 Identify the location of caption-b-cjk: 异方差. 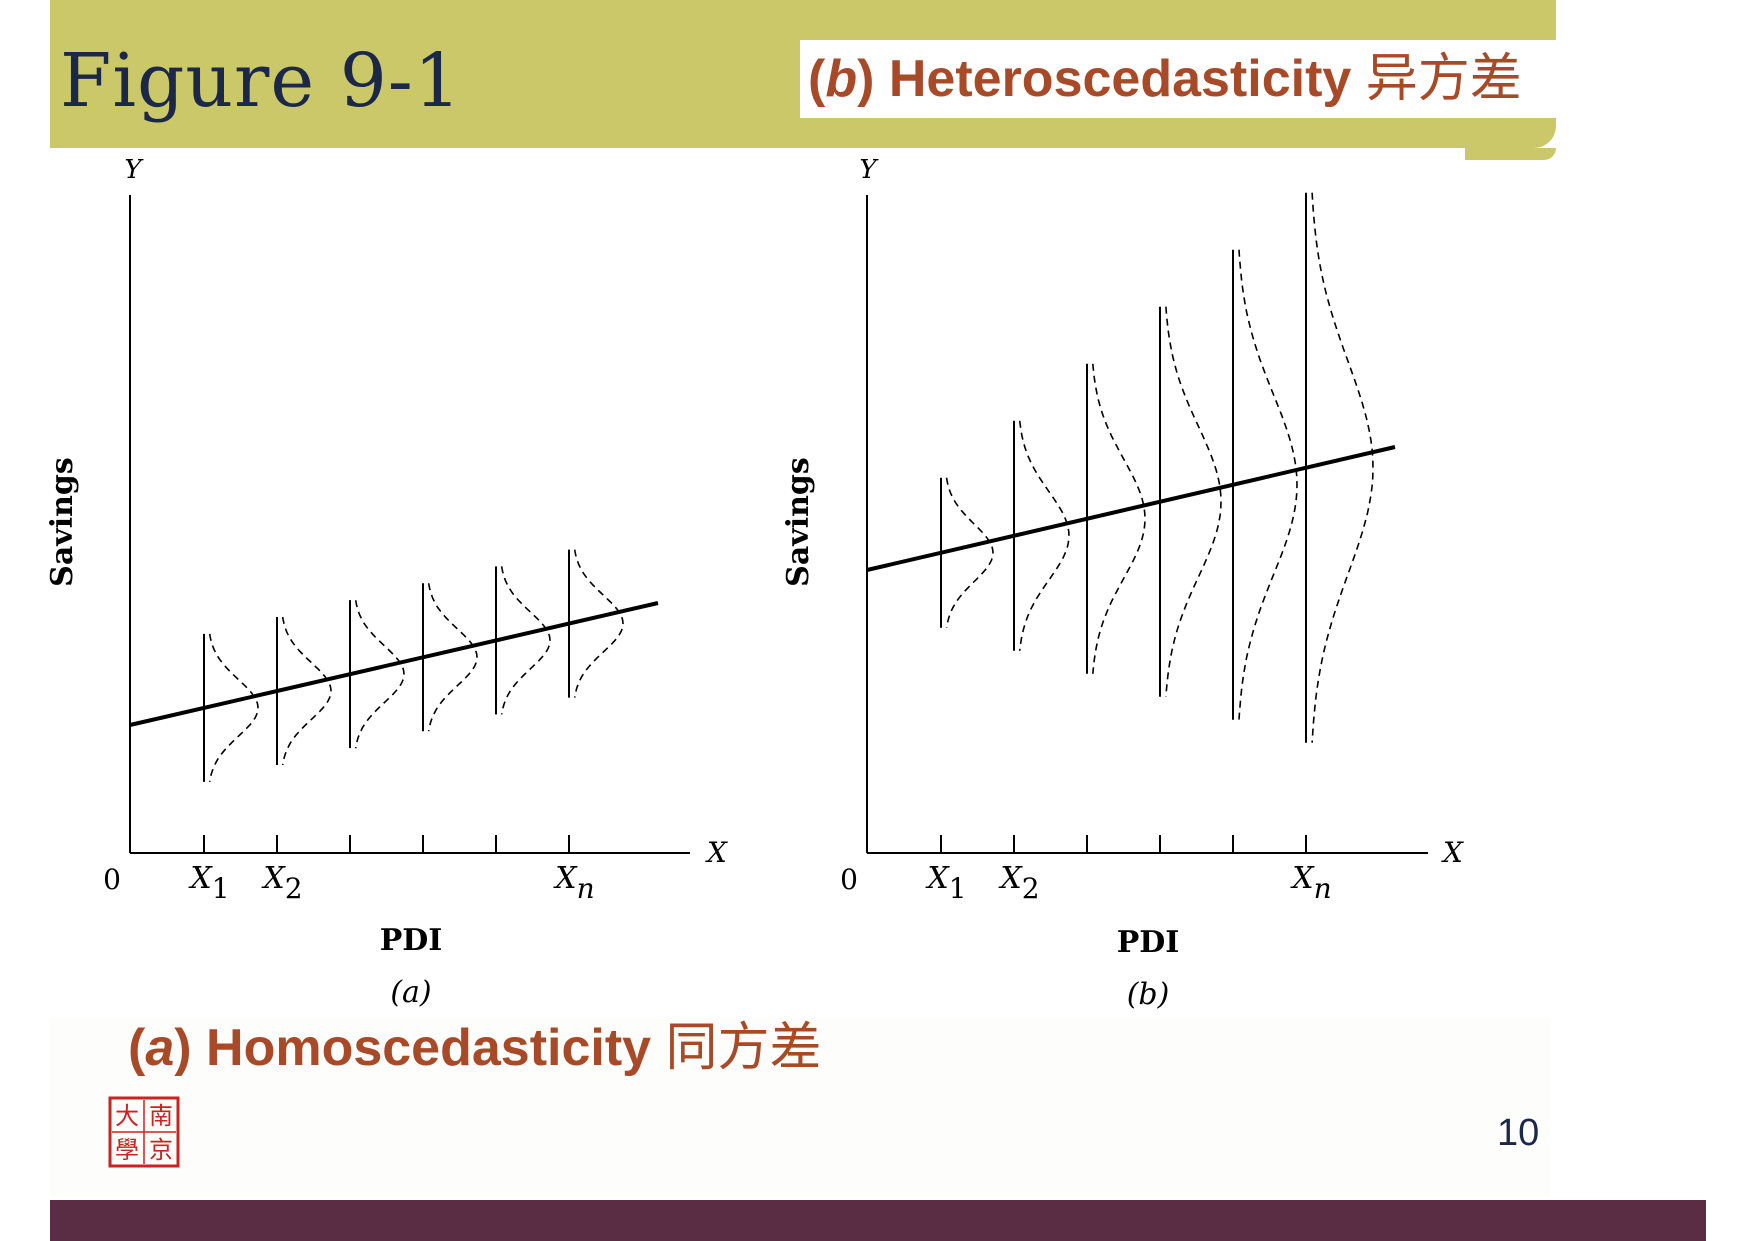
(1443, 79).